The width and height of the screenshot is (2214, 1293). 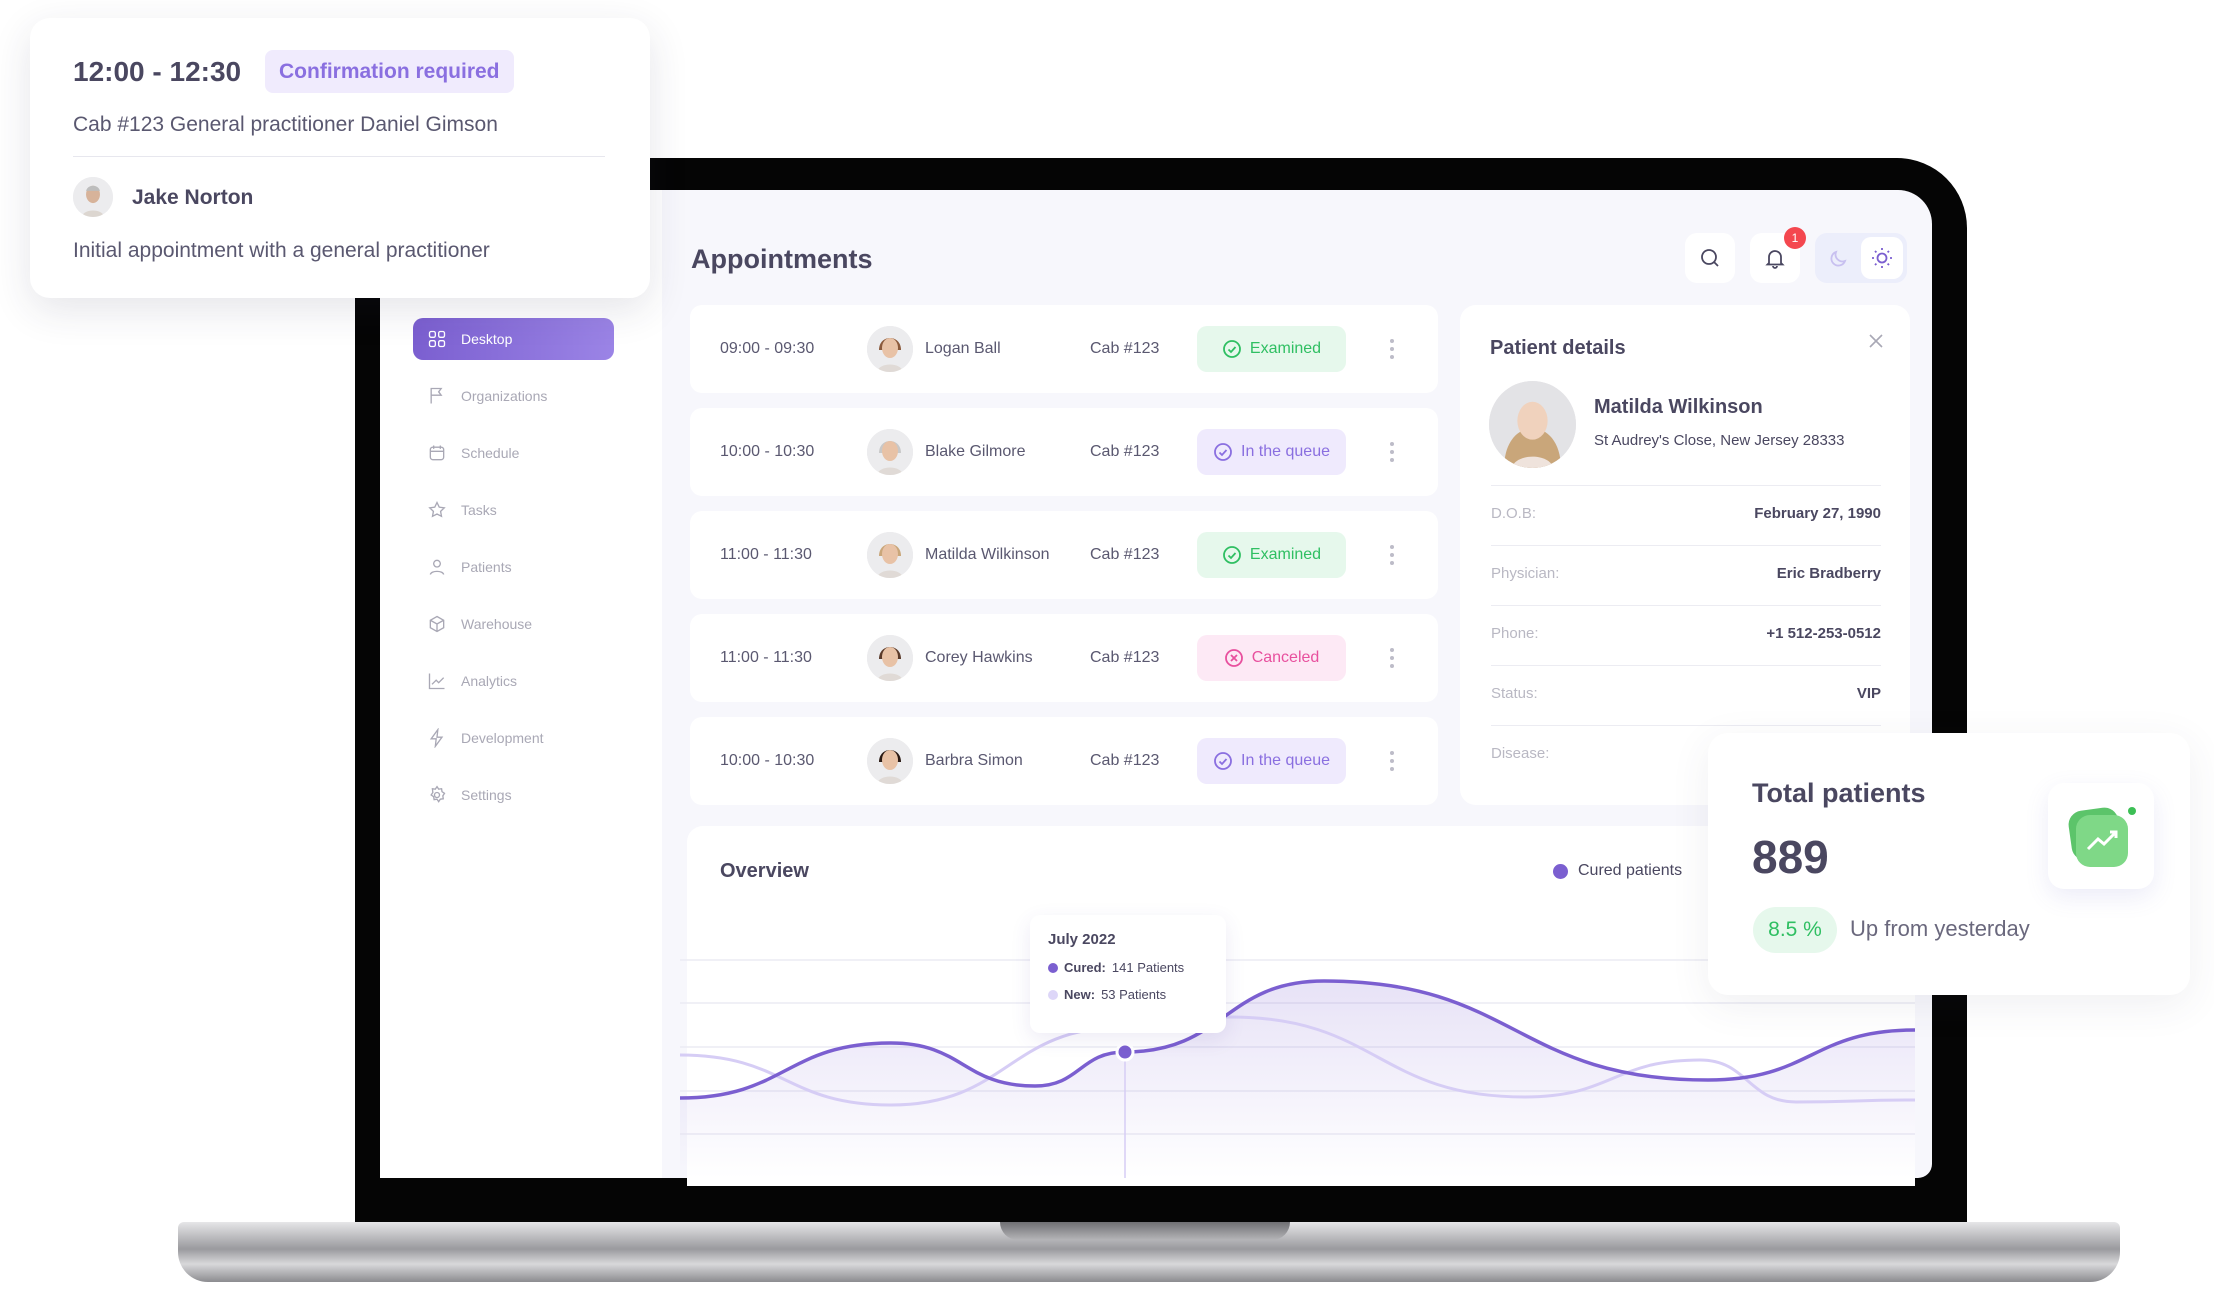 I want to click on overview-title: Overview, so click(x=764, y=871).